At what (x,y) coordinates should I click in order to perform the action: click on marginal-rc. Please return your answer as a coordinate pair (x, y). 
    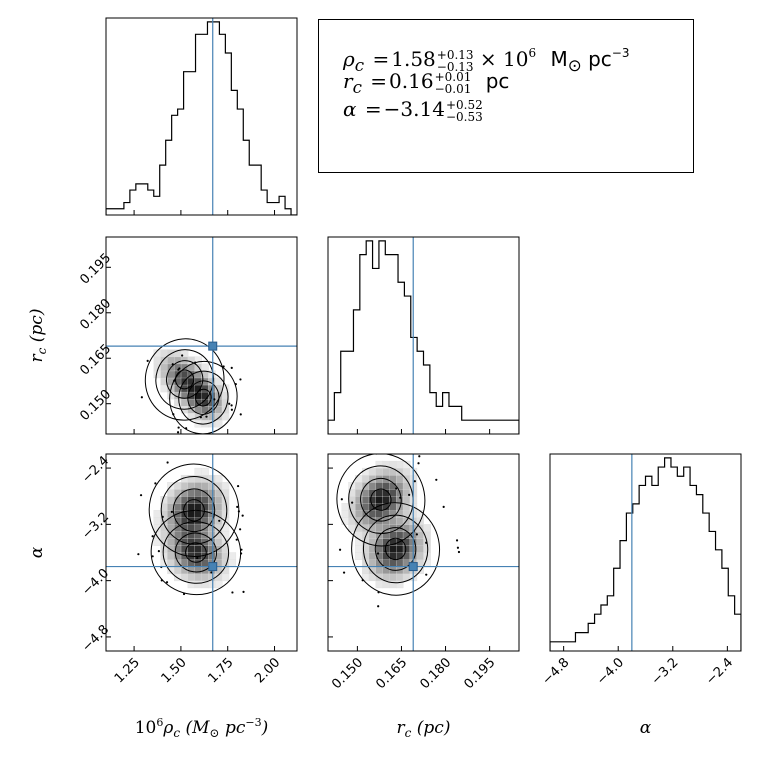
    Looking at the image, I should click on (423, 335).